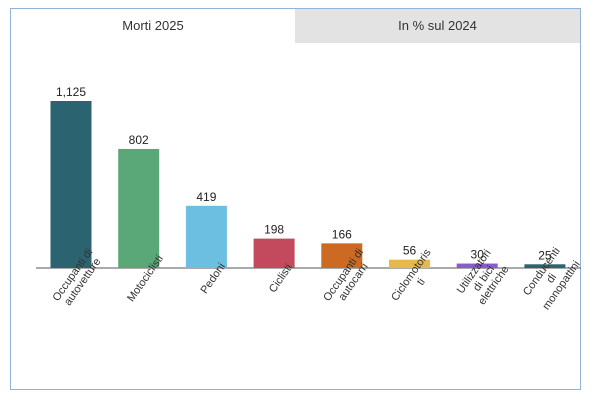 This screenshot has height=400, width=600. I want to click on bar-value-label: 166, so click(342, 234).